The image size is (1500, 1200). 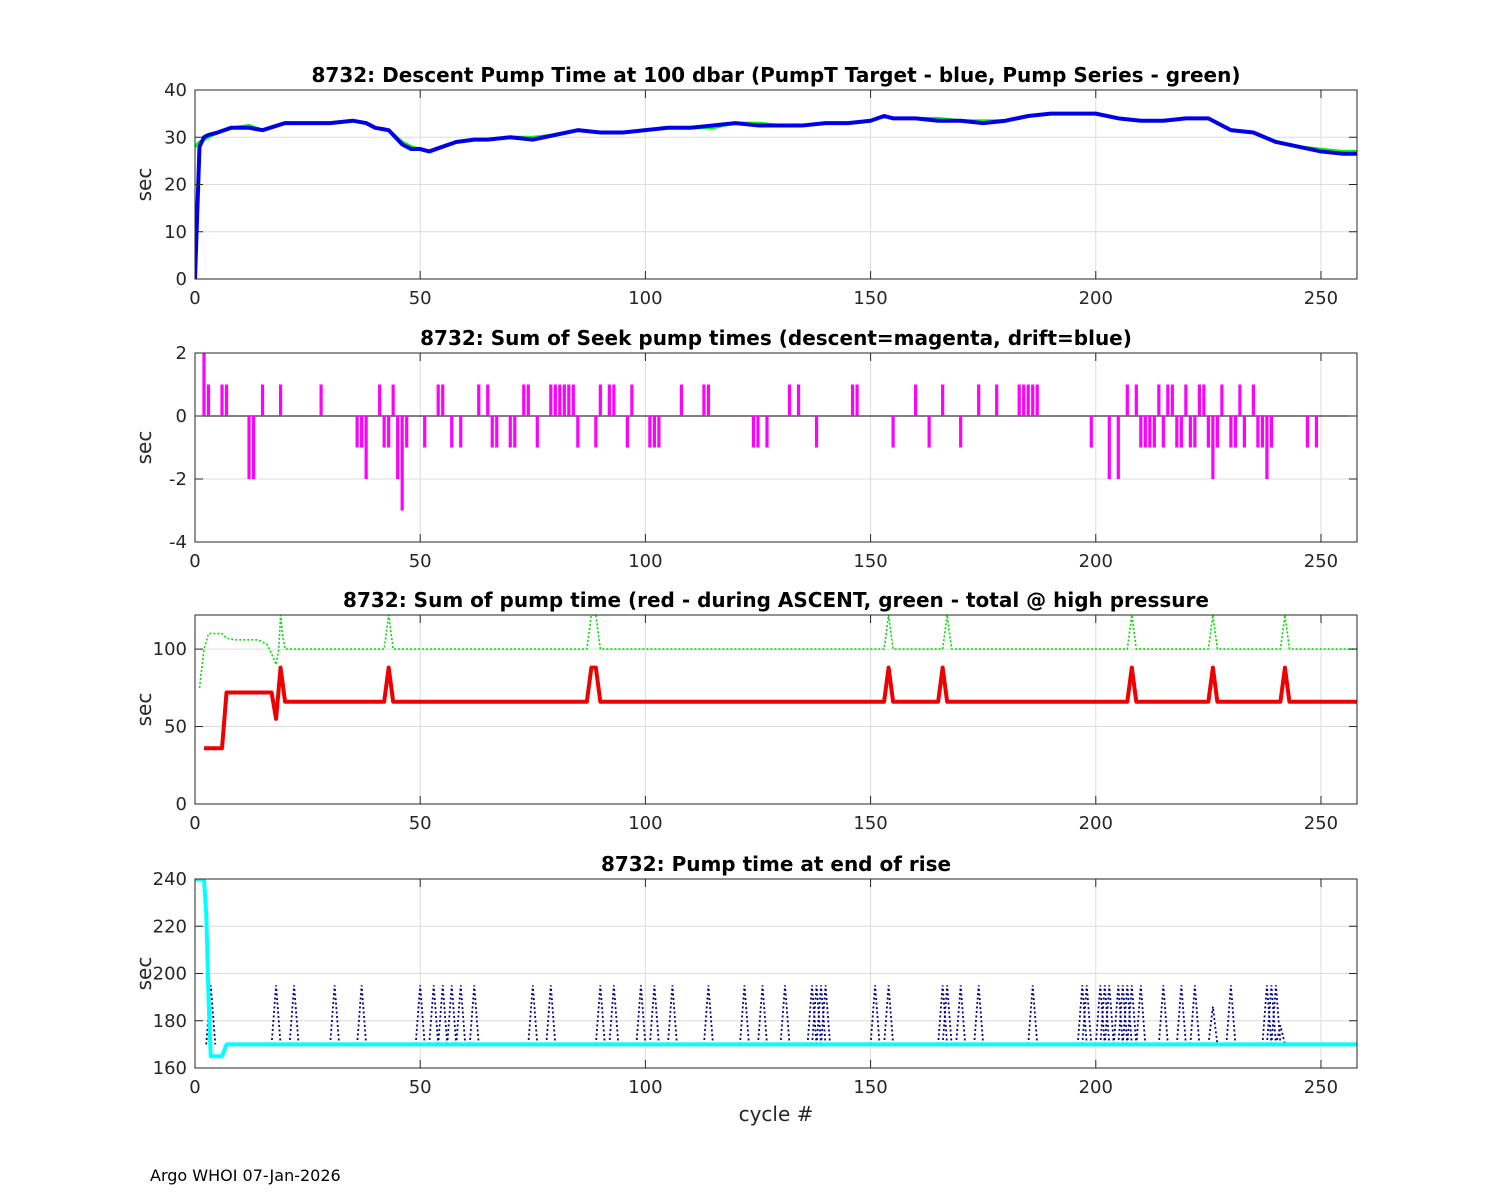 What do you see at coordinates (175, 232) in the screenshot?
I see `y-tick-label: 10` at bounding box center [175, 232].